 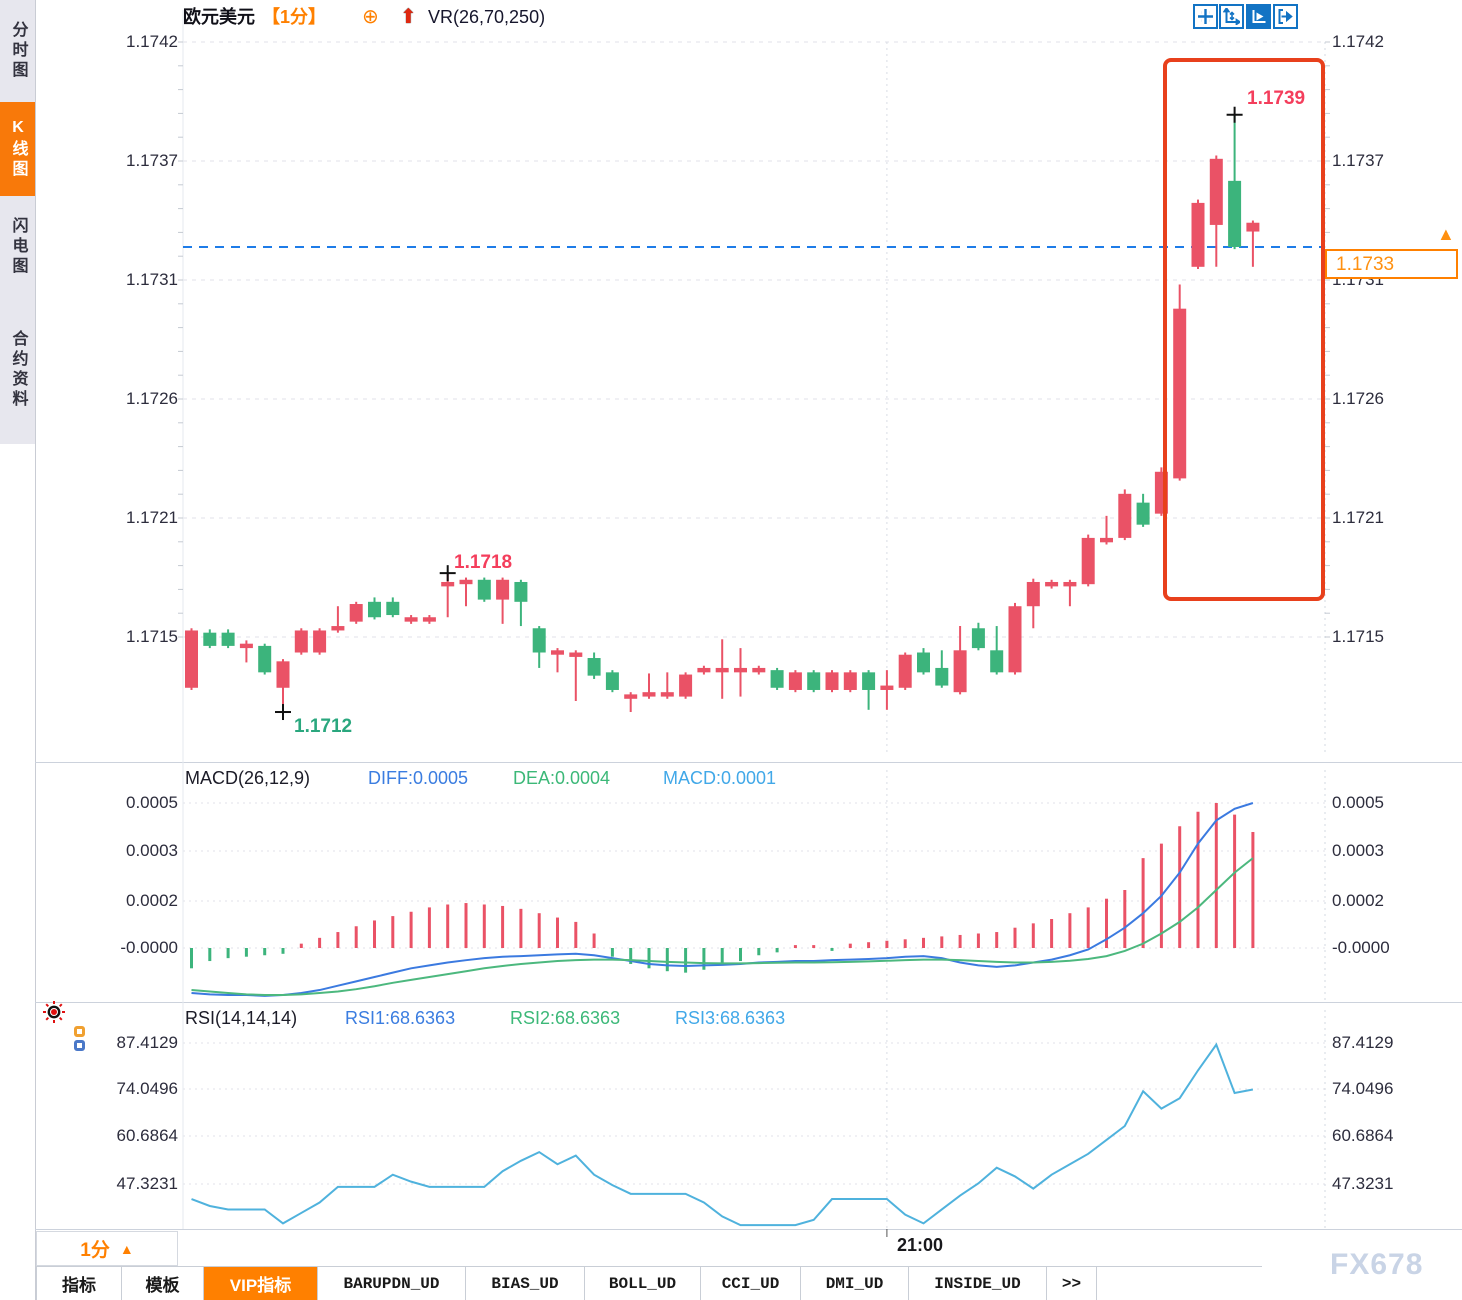 What do you see at coordinates (323, 726) in the screenshot?
I see `low-price-annotation: 1.1712` at bounding box center [323, 726].